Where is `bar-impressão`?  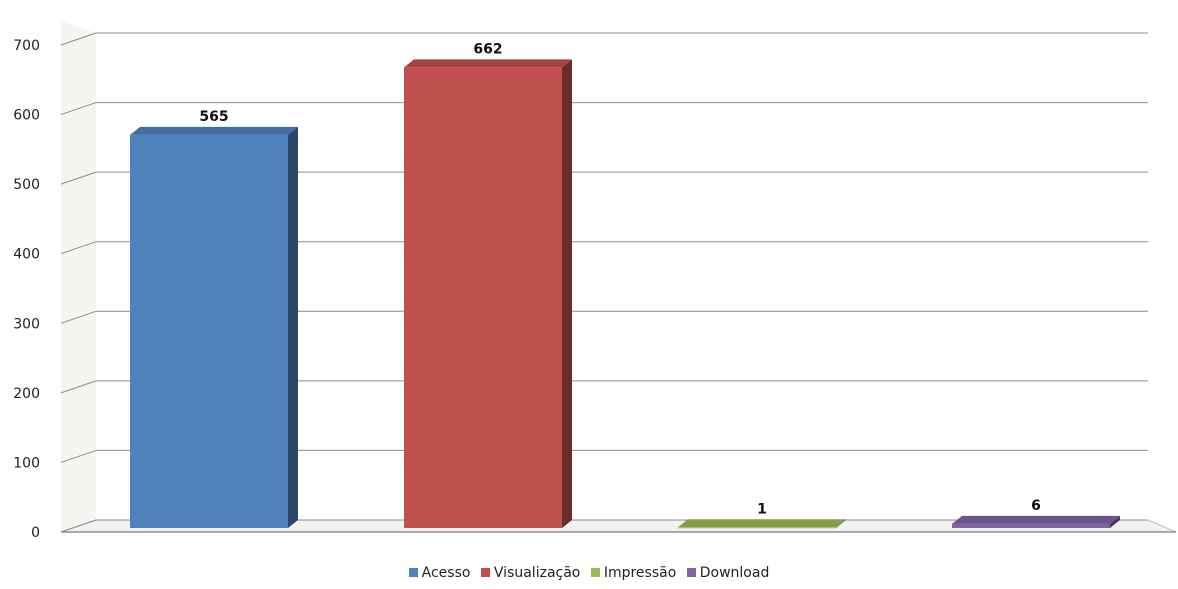 bar-impressão is located at coordinates (762, 524).